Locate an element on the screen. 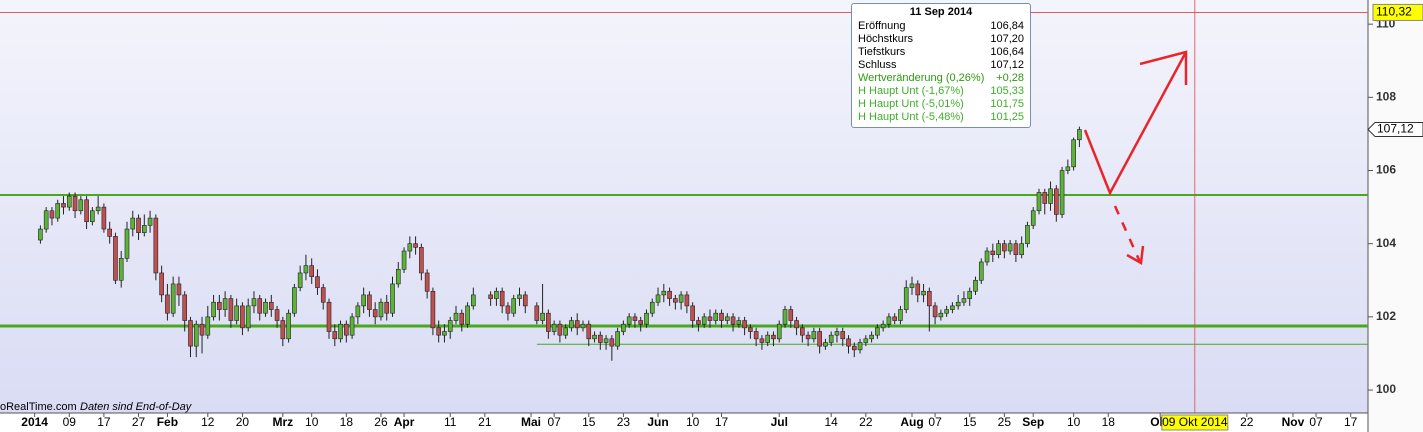 This screenshot has width=1423, height=432. tooltip-label: H Haupt Unt (-1,67%) is located at coordinates (911, 91).